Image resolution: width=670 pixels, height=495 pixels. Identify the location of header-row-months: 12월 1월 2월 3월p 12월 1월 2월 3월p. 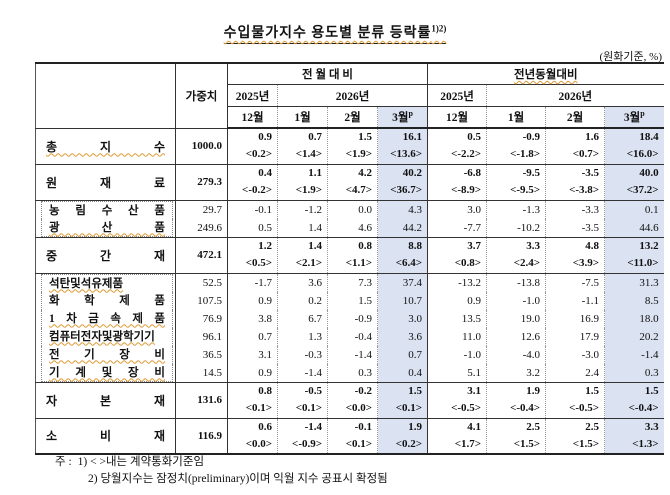
(350, 117).